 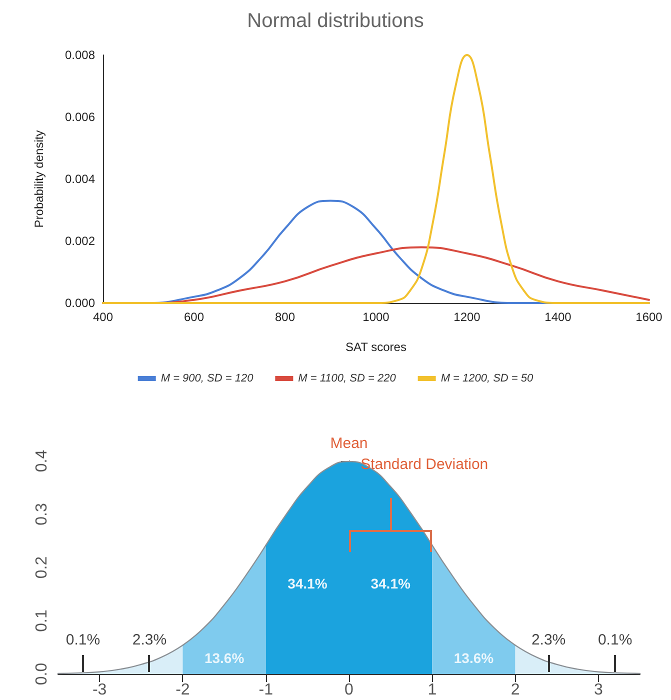 What do you see at coordinates (266, 690) in the screenshot?
I see `x-tick-label: -1` at bounding box center [266, 690].